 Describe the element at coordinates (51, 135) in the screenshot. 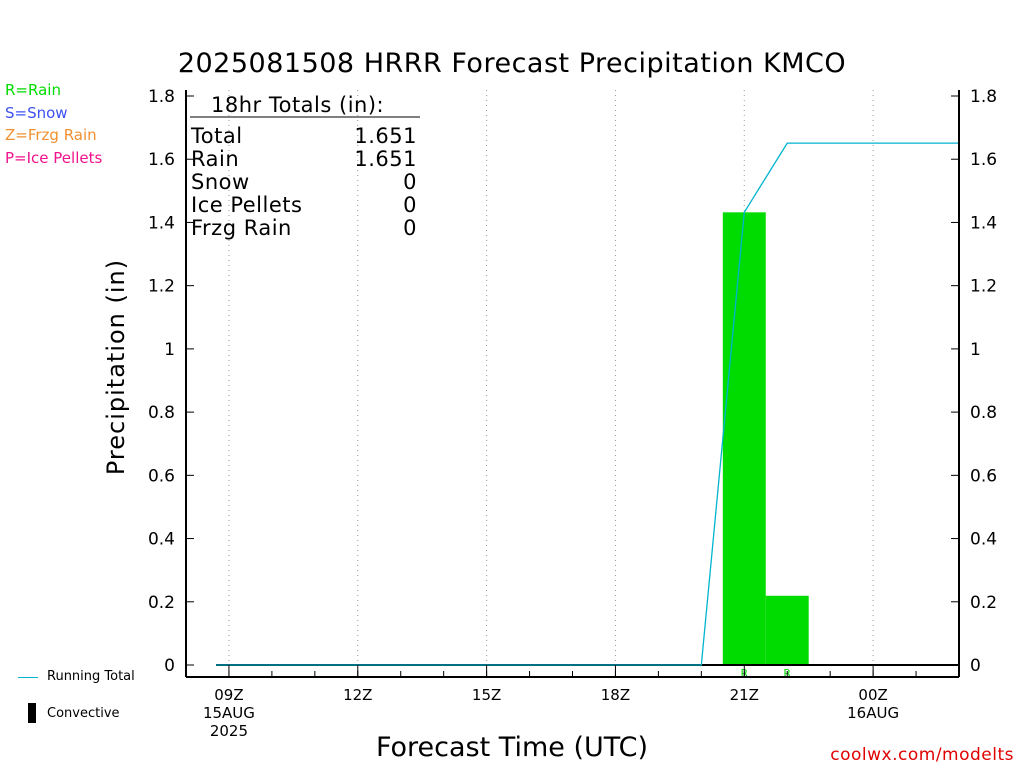

I see `legend-frzg-rain: Z=Frzg Rain` at that location.